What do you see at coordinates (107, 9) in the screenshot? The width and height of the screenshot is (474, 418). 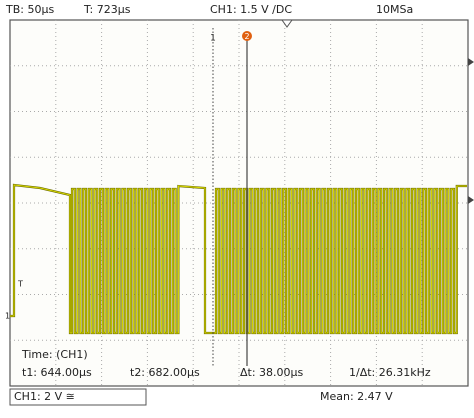 I see `trigger-time: T: 723µs` at bounding box center [107, 9].